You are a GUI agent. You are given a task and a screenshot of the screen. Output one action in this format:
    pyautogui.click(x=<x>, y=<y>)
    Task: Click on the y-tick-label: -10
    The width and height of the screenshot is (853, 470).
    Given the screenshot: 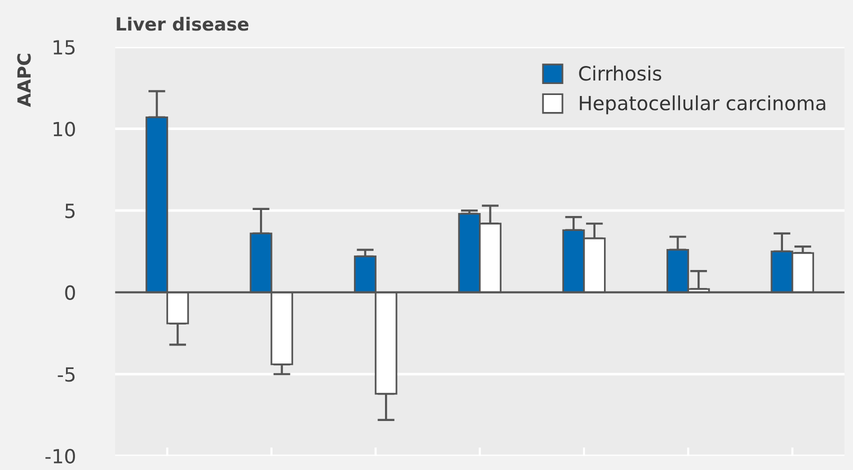 What is the action you would take?
    pyautogui.click(x=60, y=456)
    